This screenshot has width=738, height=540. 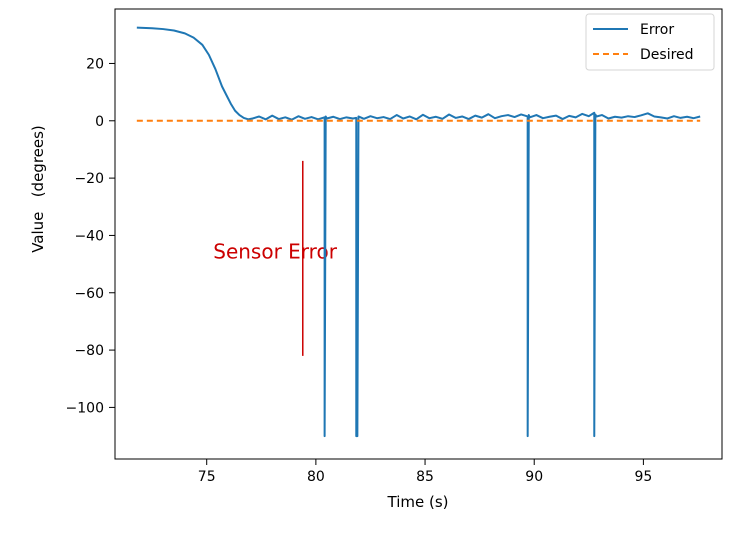 What do you see at coordinates (667, 55) in the screenshot?
I see `legend-label-desired: Desired` at bounding box center [667, 55].